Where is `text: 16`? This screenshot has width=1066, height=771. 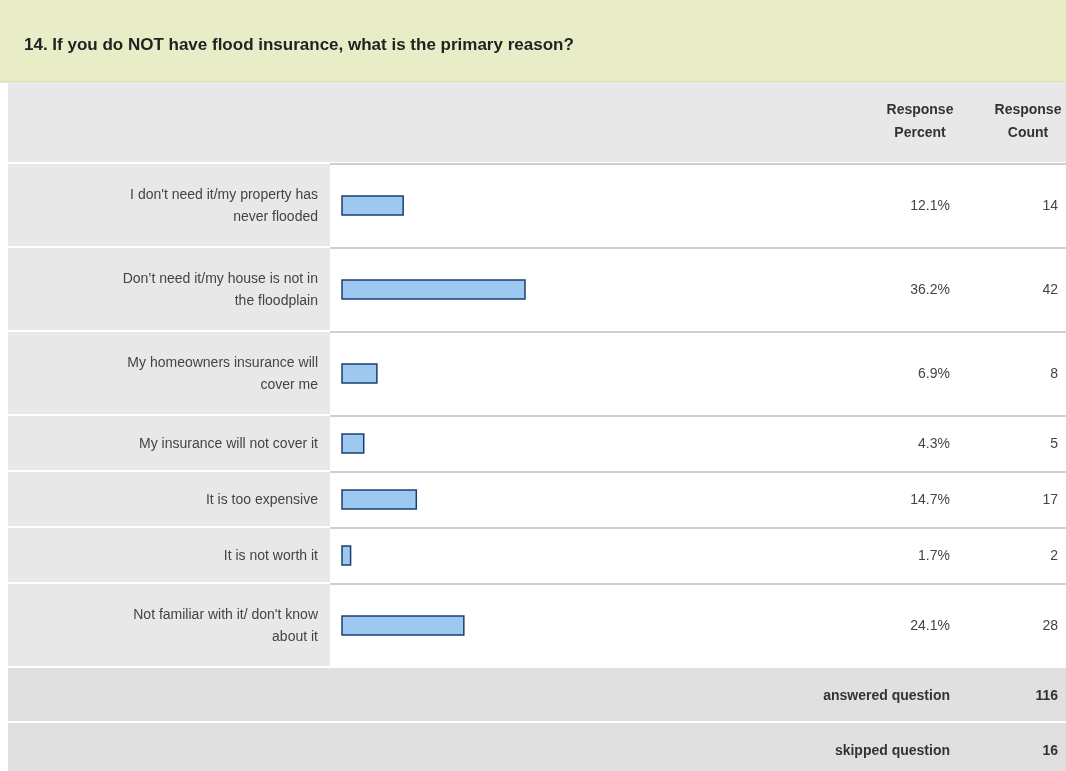 text: 16 is located at coordinates (1050, 750).